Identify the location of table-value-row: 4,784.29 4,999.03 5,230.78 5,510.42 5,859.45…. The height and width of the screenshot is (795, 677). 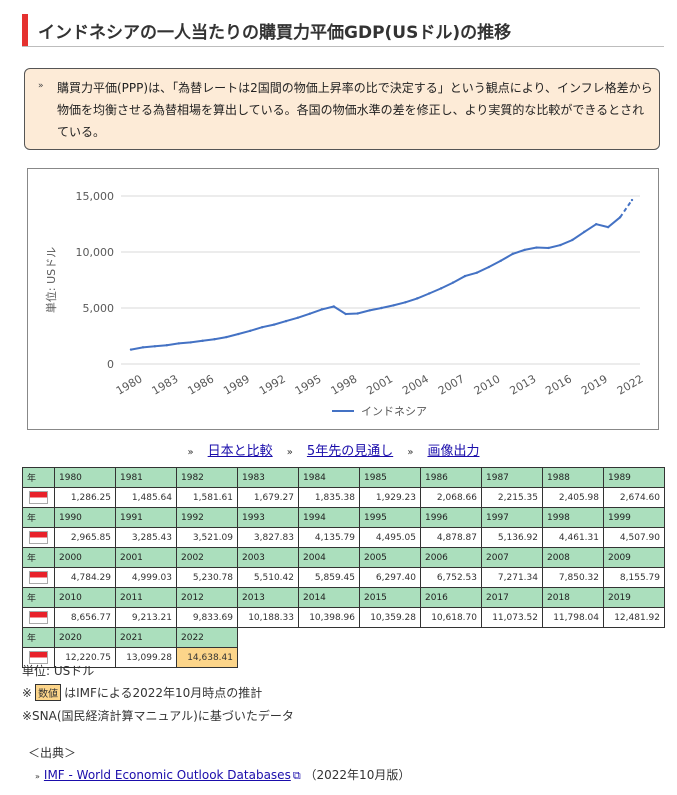
(343, 577).